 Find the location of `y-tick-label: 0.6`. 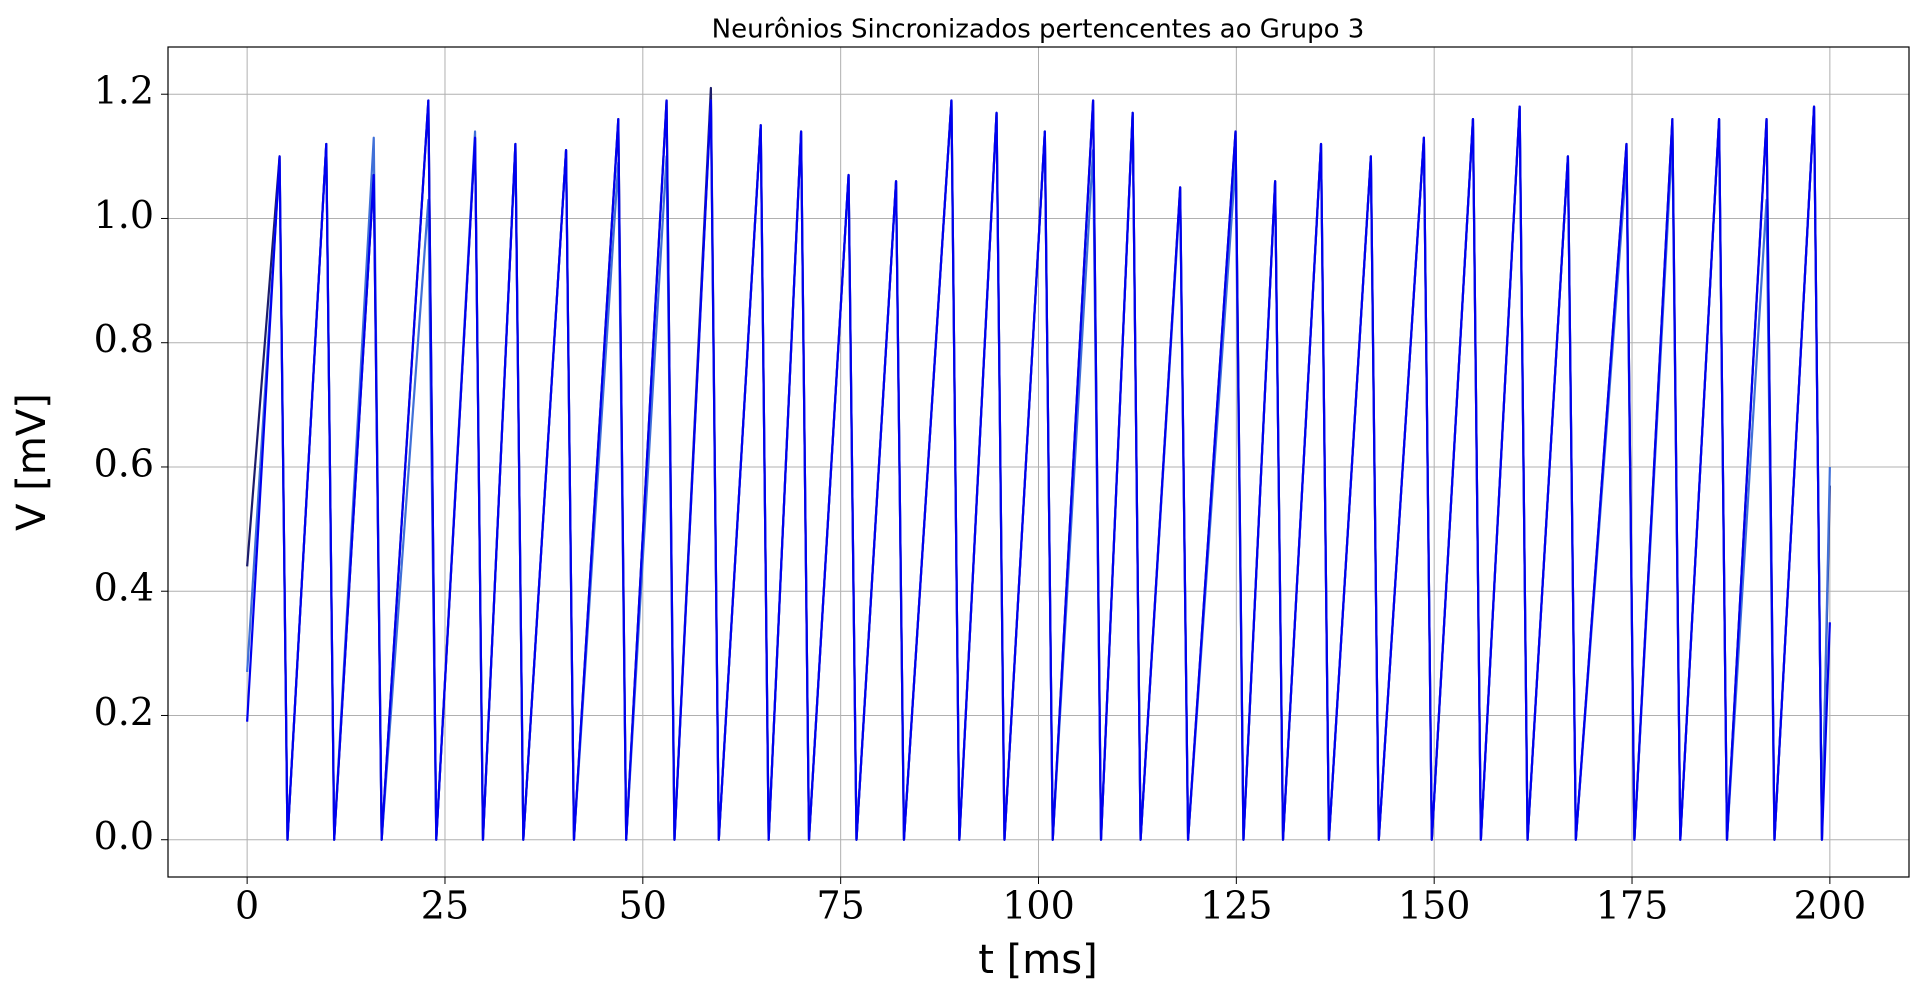

y-tick-label: 0.6 is located at coordinates (124, 463).